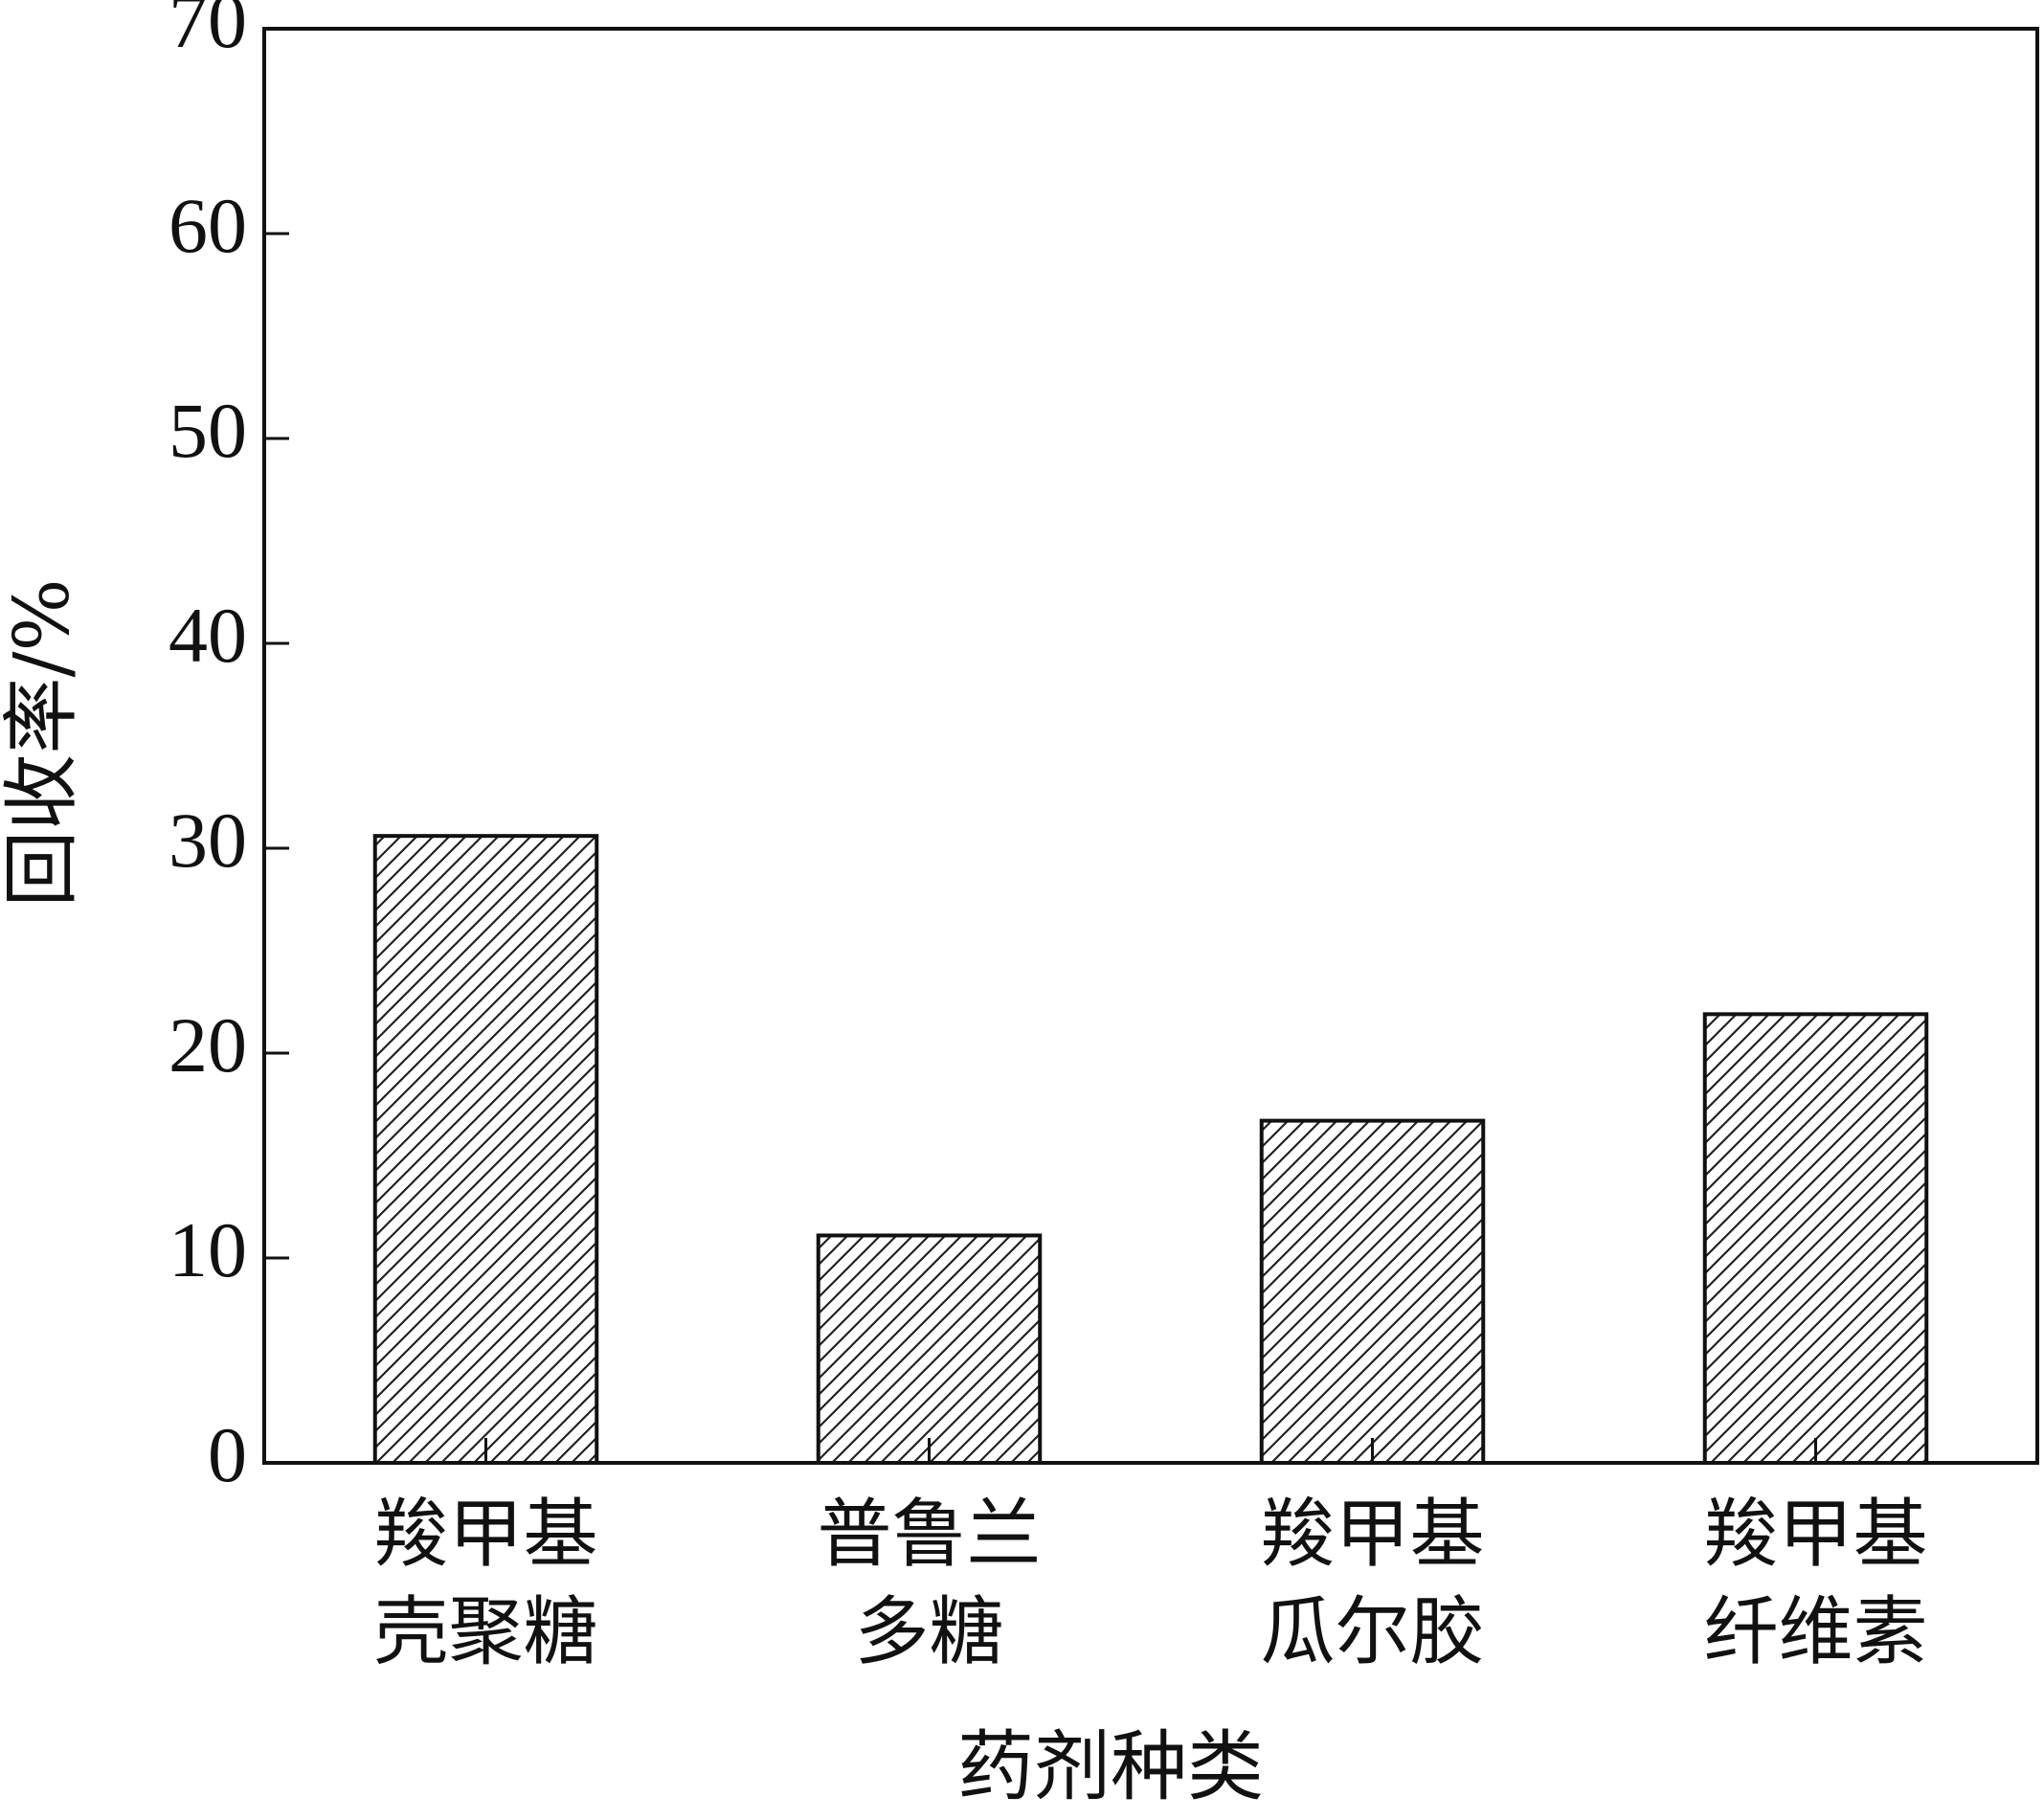  I want to click on y-axis-title: 回收率/%, so click(43, 743).